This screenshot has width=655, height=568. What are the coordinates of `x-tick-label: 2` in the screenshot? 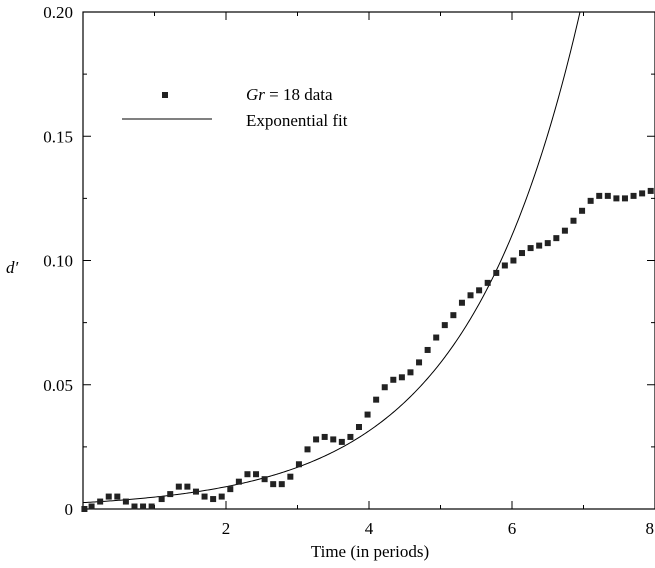 It's located at (226, 528).